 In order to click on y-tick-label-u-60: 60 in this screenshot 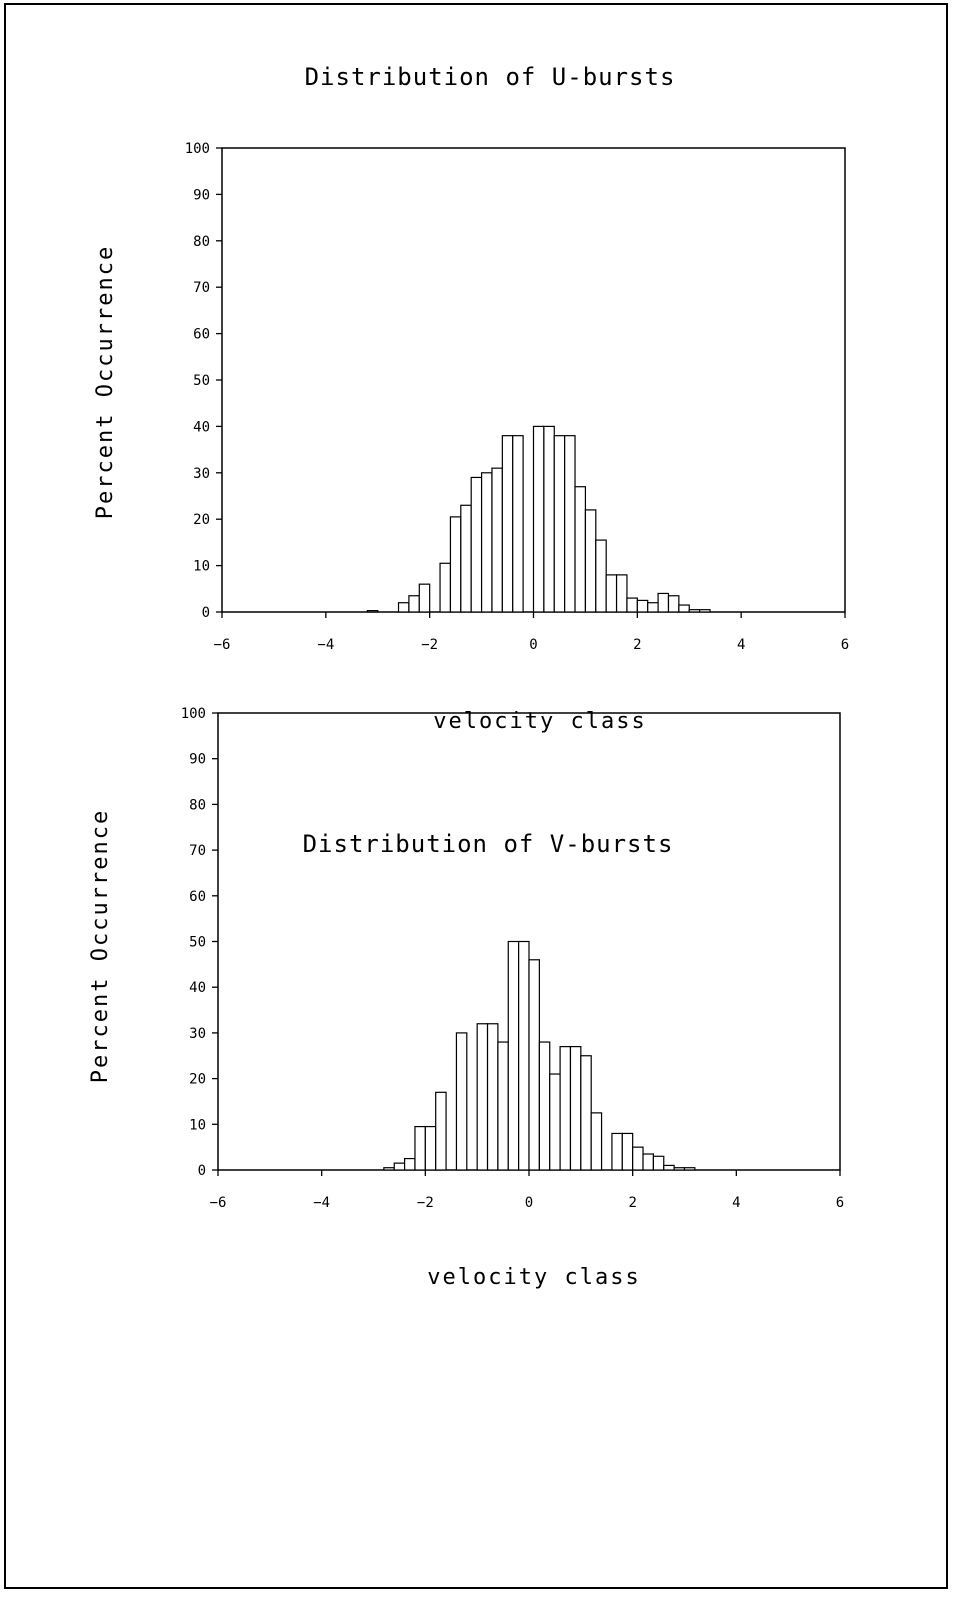, I will do `click(201, 335)`.